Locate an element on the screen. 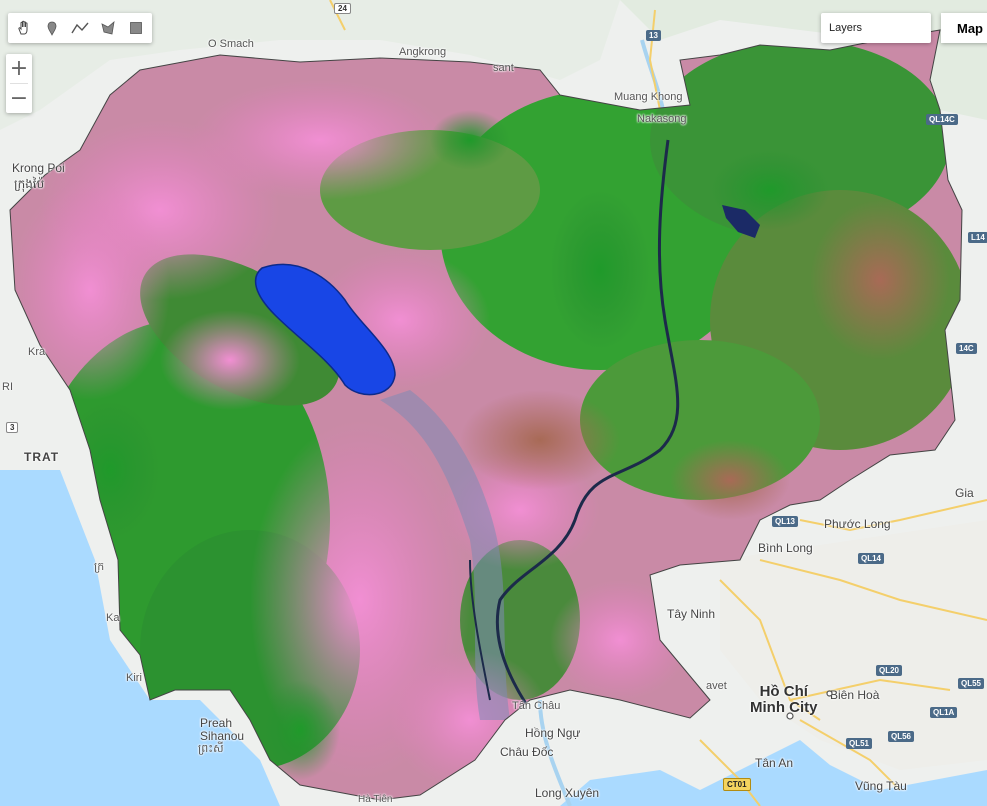  point-marker-icon is located at coordinates (52, 28).